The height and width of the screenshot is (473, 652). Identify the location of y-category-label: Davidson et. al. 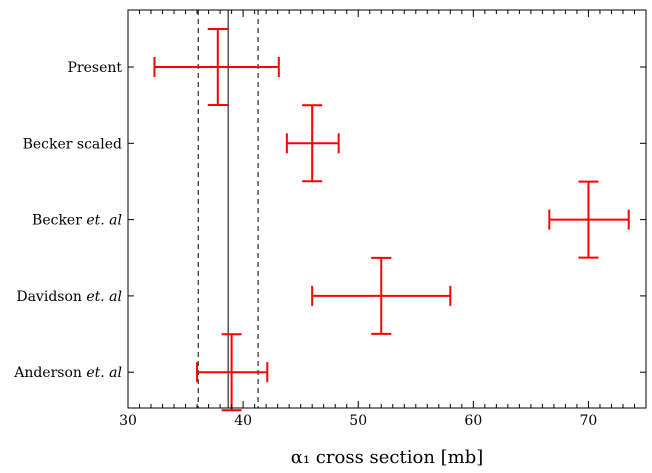
(69, 297).